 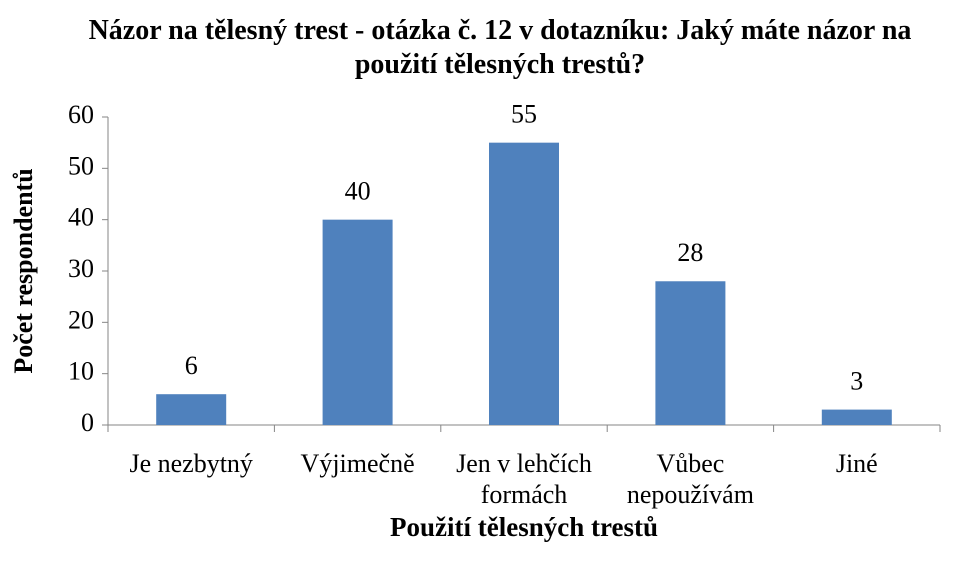 I want to click on x-tick-label: Je nezbytný, so click(x=191, y=463).